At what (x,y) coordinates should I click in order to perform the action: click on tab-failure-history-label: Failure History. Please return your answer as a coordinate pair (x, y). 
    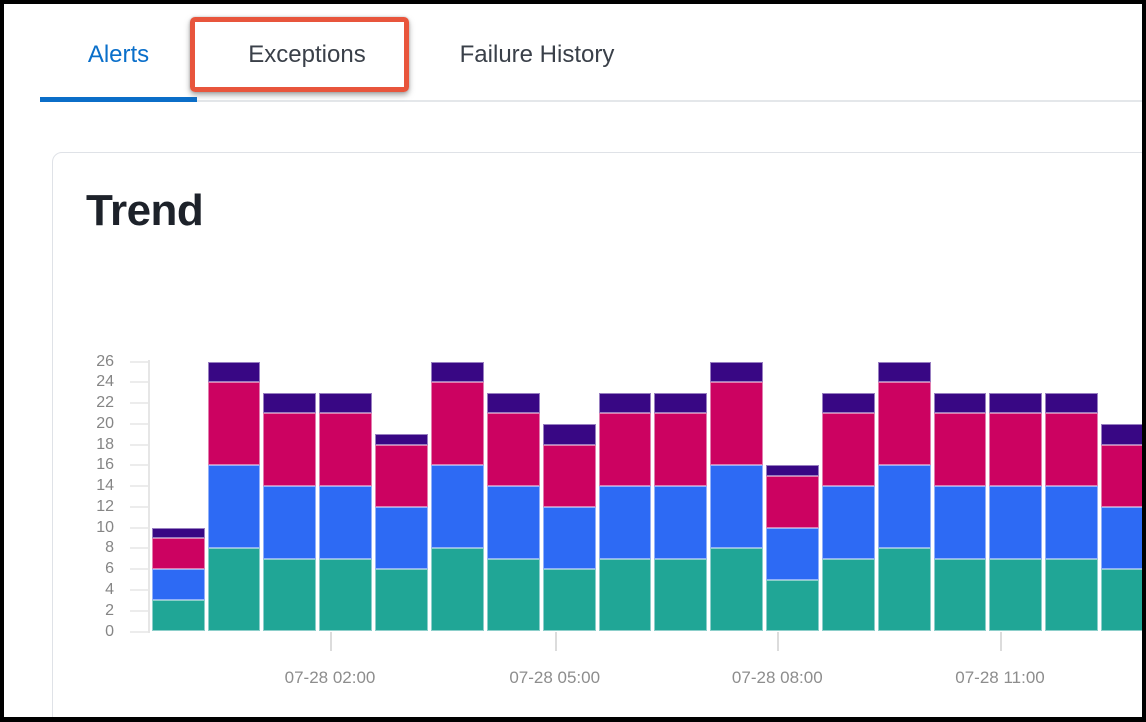
    Looking at the image, I should click on (537, 54).